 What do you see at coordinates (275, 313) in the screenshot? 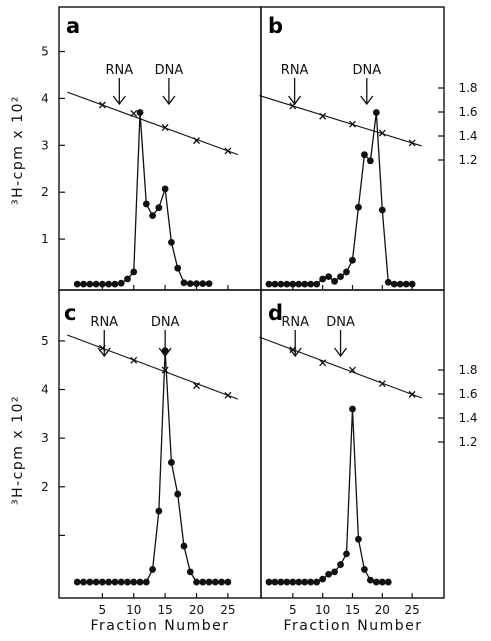
I see `panel-d-letter: d` at bounding box center [275, 313].